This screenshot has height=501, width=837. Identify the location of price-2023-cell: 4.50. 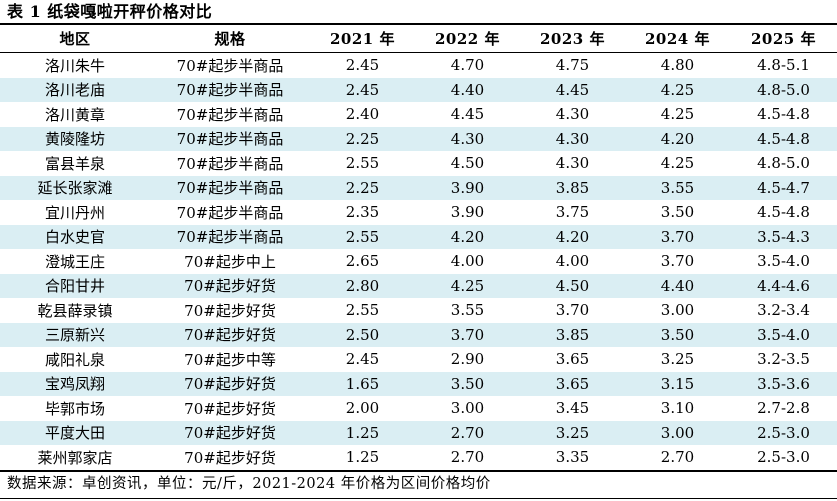
(572, 285).